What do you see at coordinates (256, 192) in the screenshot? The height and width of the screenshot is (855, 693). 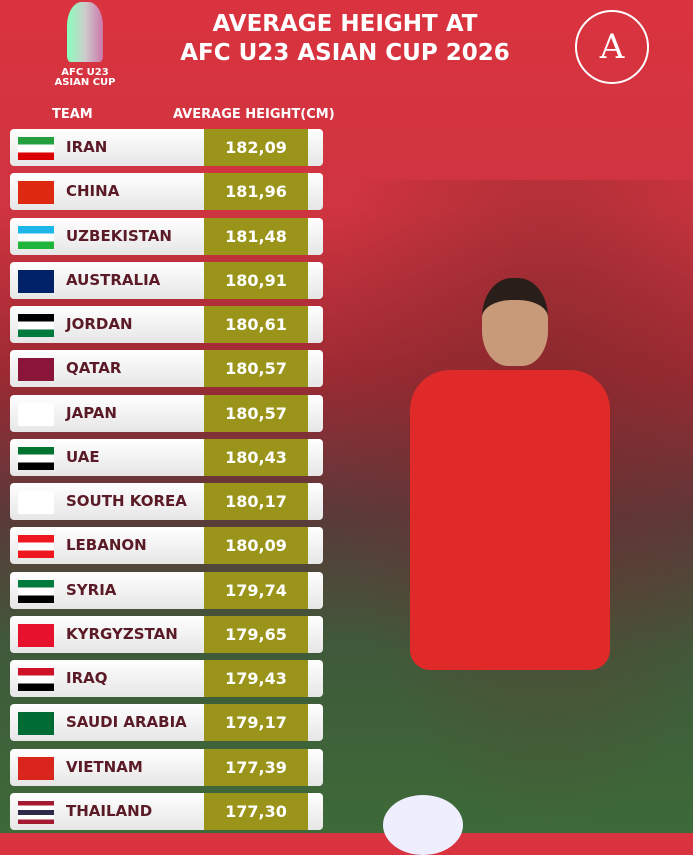 I see `height-value: 181,96` at bounding box center [256, 192].